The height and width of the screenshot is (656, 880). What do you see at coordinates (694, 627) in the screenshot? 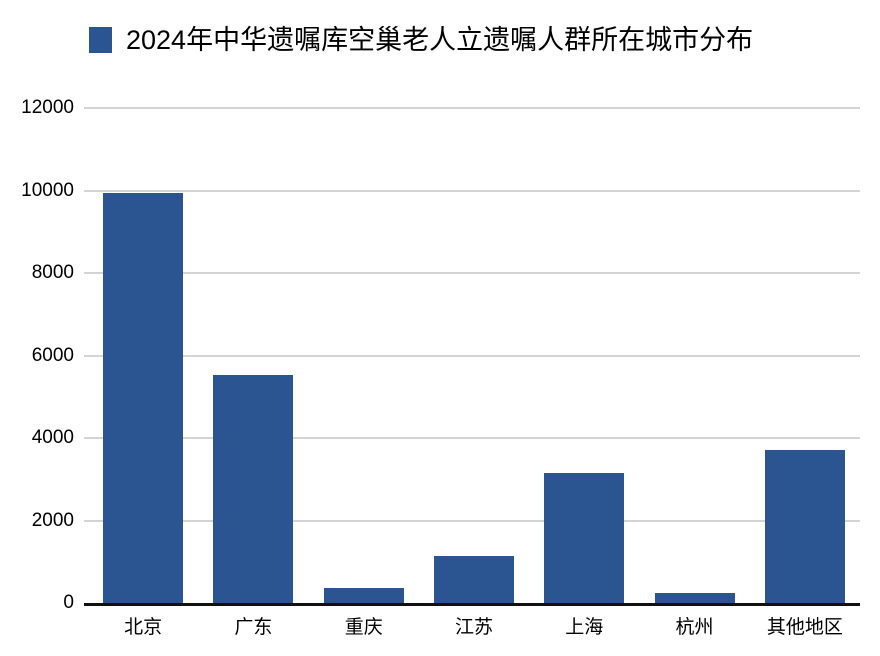
I see `x-axis-category-label: 杭州` at bounding box center [694, 627].